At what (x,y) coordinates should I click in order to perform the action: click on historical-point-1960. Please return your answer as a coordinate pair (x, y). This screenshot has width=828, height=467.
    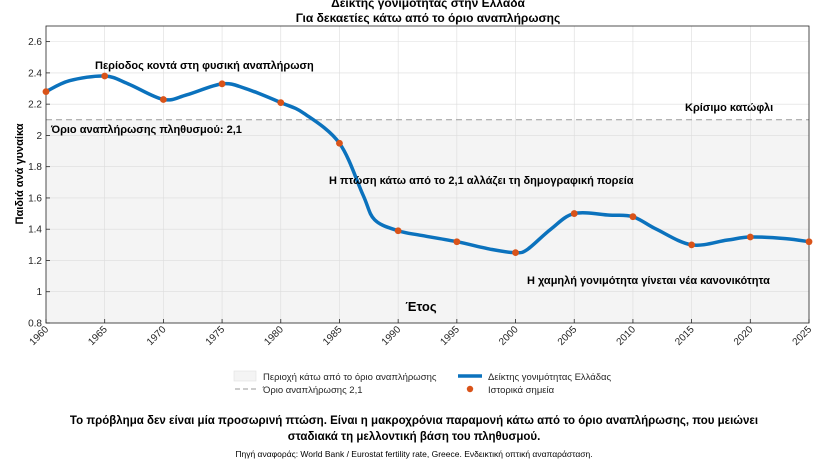
    Looking at the image, I should click on (46, 92).